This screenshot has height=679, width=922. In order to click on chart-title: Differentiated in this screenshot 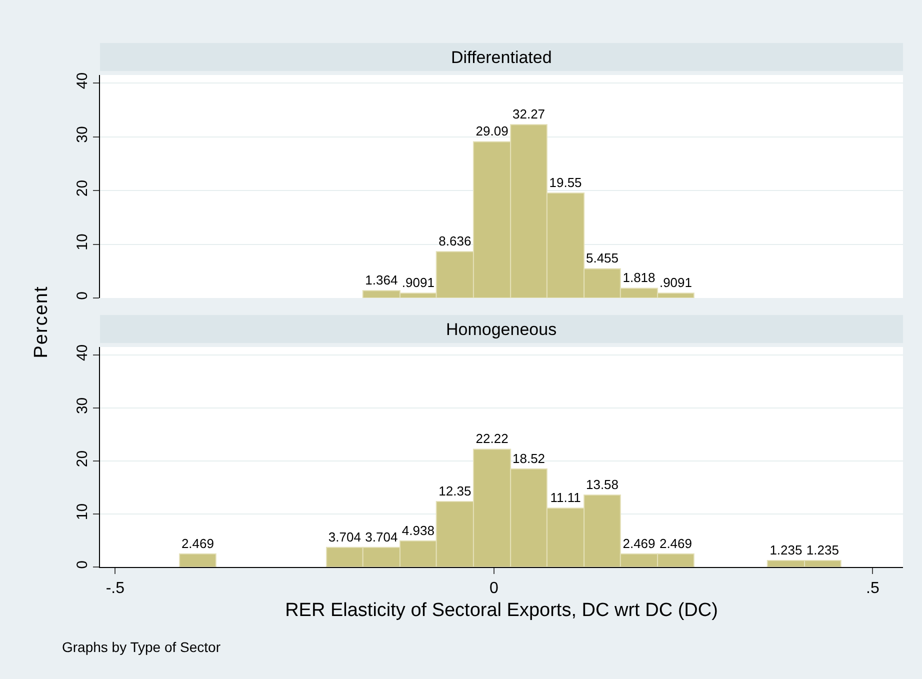, I will do `click(501, 57)`.